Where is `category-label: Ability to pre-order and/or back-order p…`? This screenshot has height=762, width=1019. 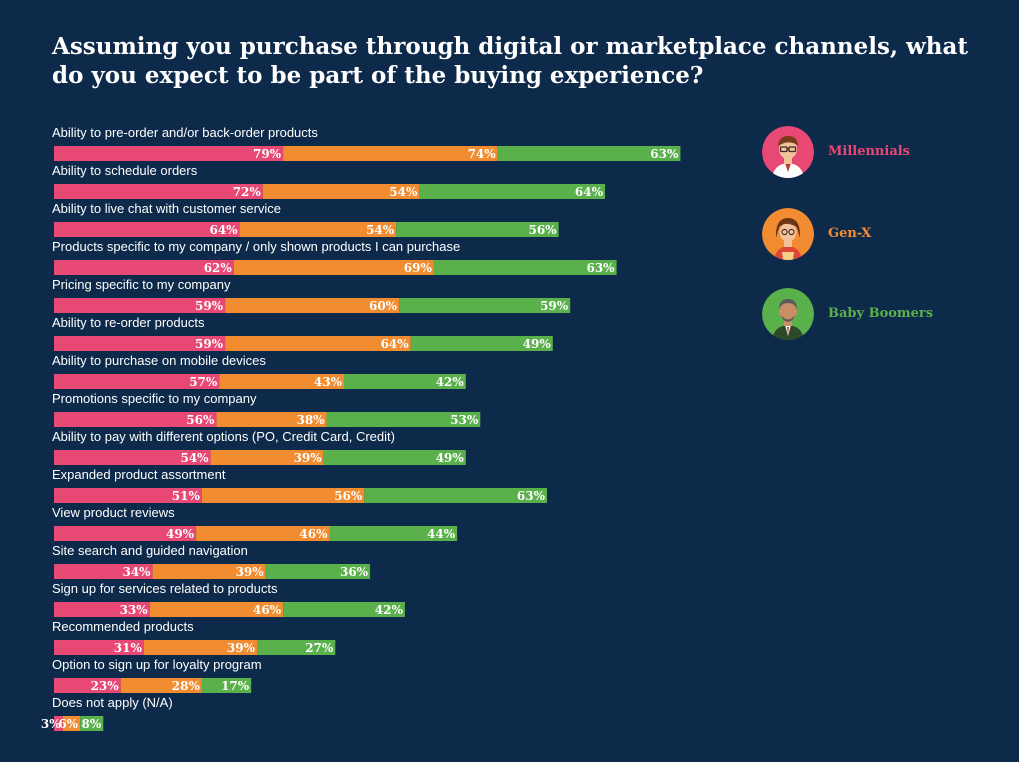
category-label: Ability to pre-order and/or back-order p… is located at coordinates (185, 132).